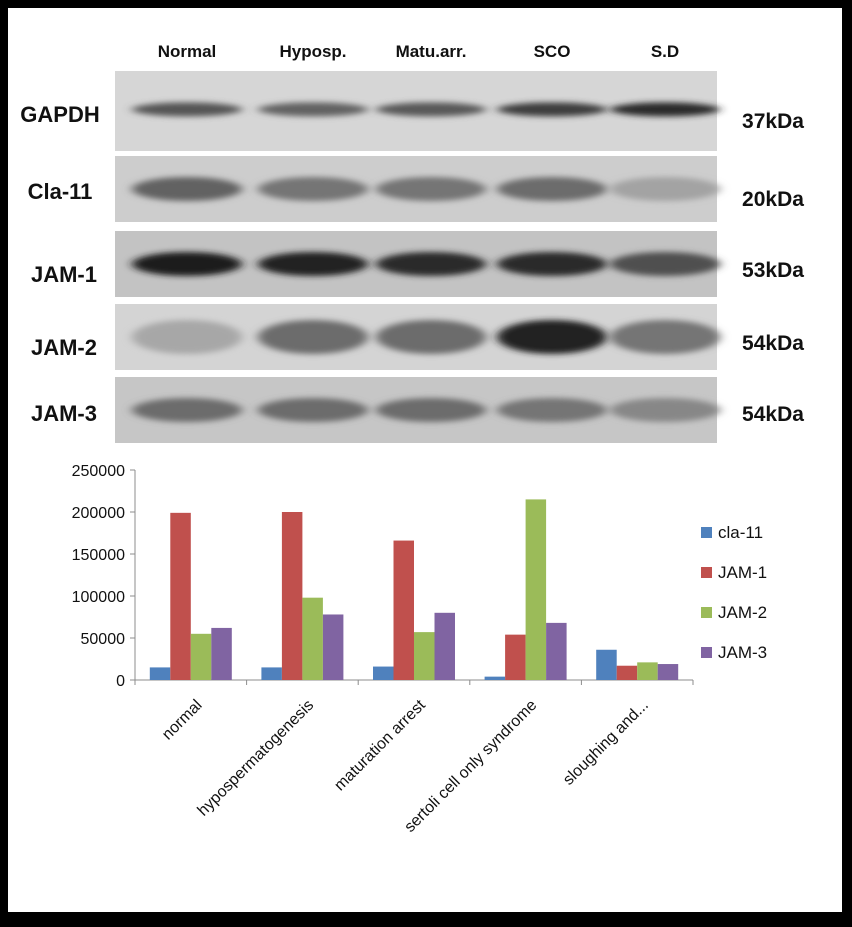  What do you see at coordinates (160, 673) in the screenshot?
I see `bar-cla-11-normal` at bounding box center [160, 673].